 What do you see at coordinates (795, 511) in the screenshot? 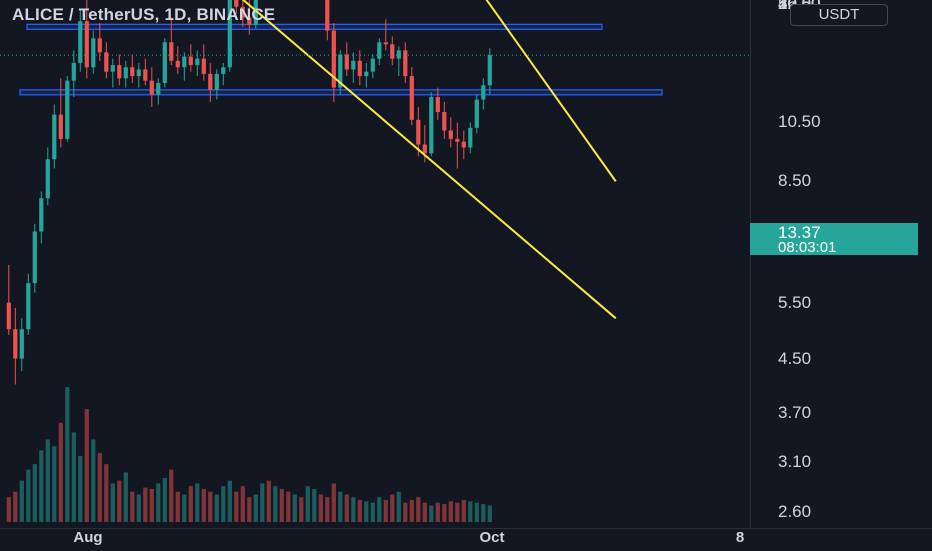
I see `price-tick-label: 2.60` at bounding box center [795, 511].